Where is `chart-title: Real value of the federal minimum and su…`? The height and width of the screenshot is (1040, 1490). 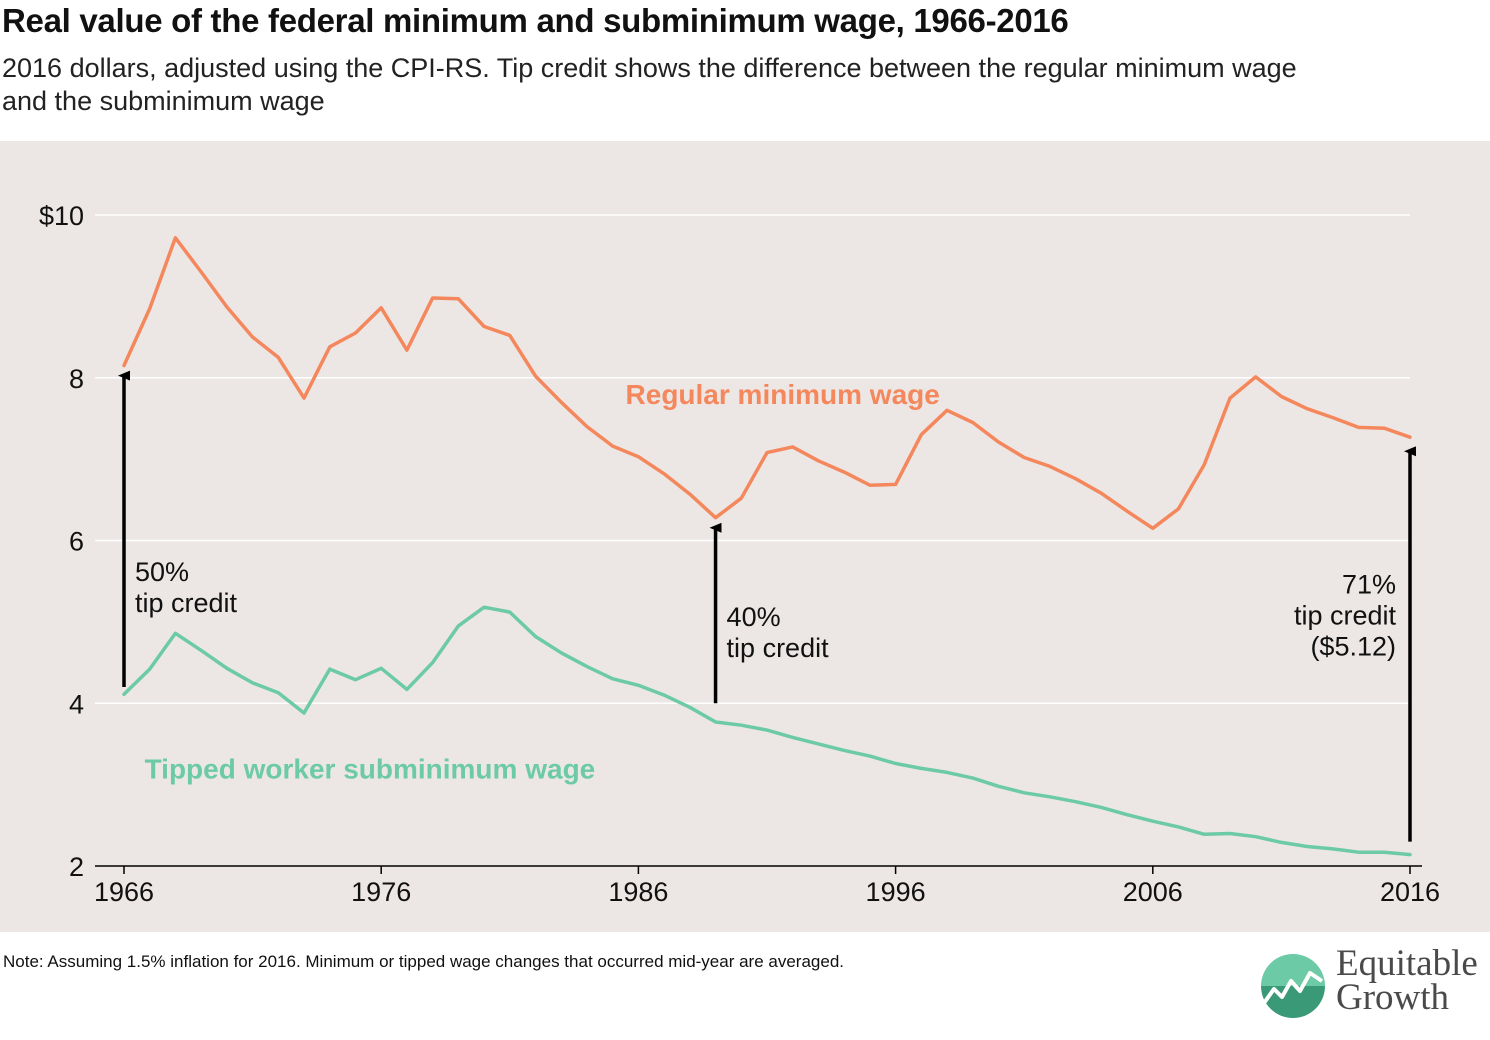 chart-title: Real value of the federal minimum and su… is located at coordinates (535, 20).